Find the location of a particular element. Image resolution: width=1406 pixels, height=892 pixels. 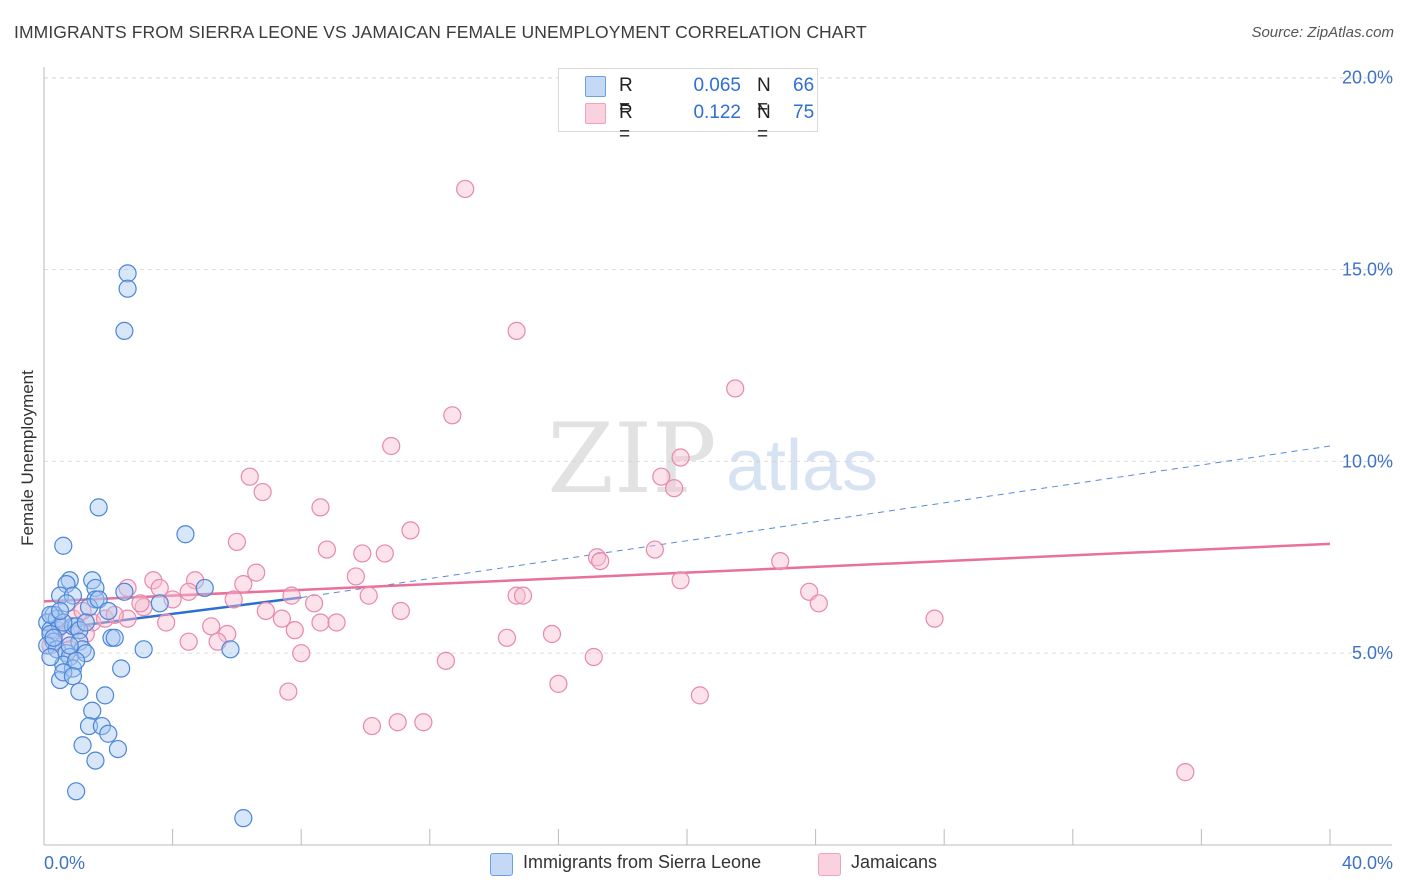

legend-r-value: 0.065 is located at coordinates (717, 85).